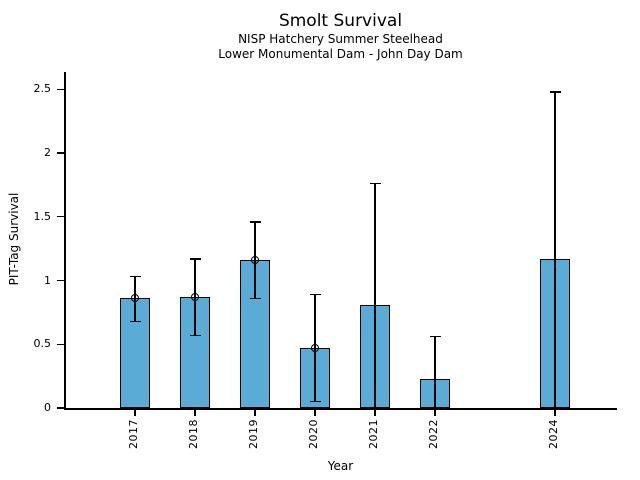  What do you see at coordinates (253, 434) in the screenshot?
I see `x-tick-label-2019: 2019` at bounding box center [253, 434].